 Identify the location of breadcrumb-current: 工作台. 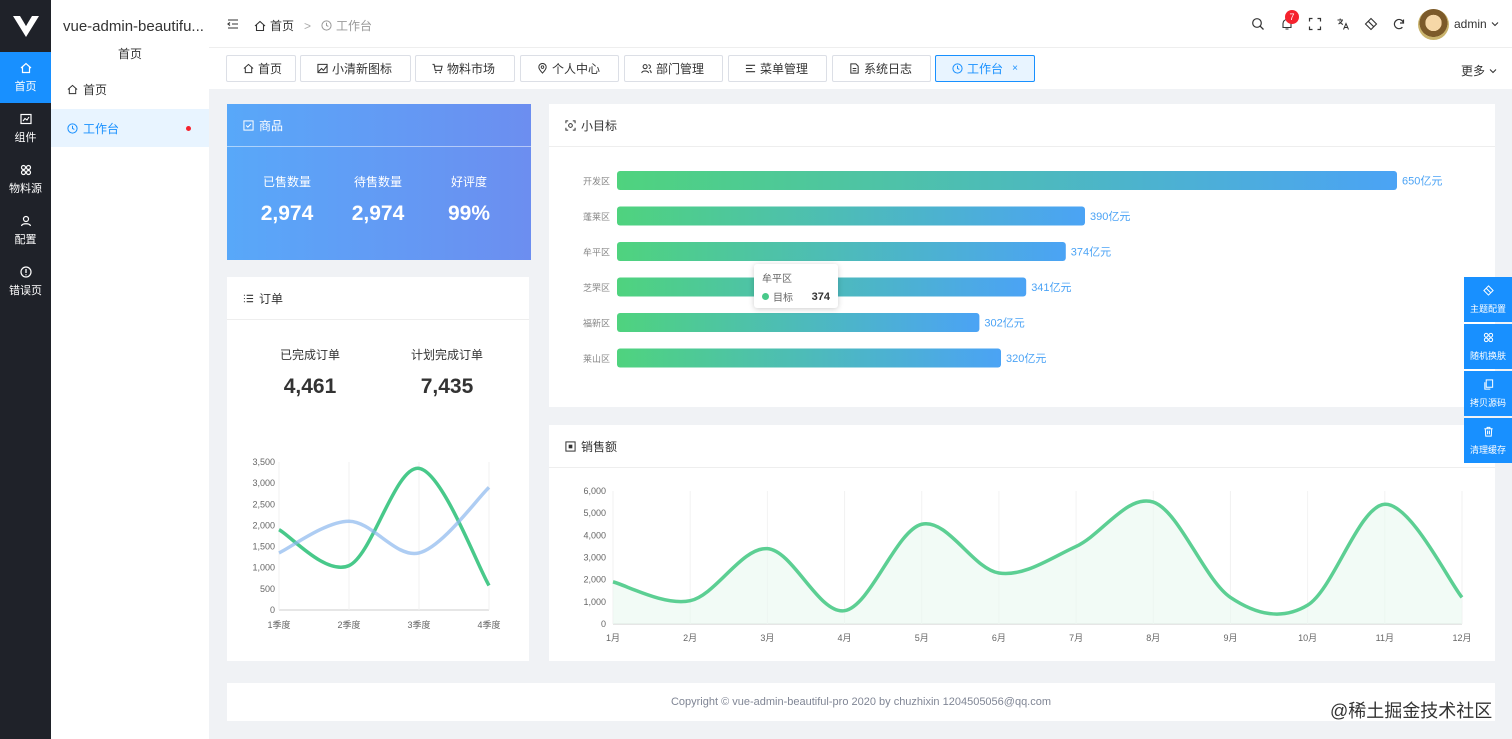
(354, 26).